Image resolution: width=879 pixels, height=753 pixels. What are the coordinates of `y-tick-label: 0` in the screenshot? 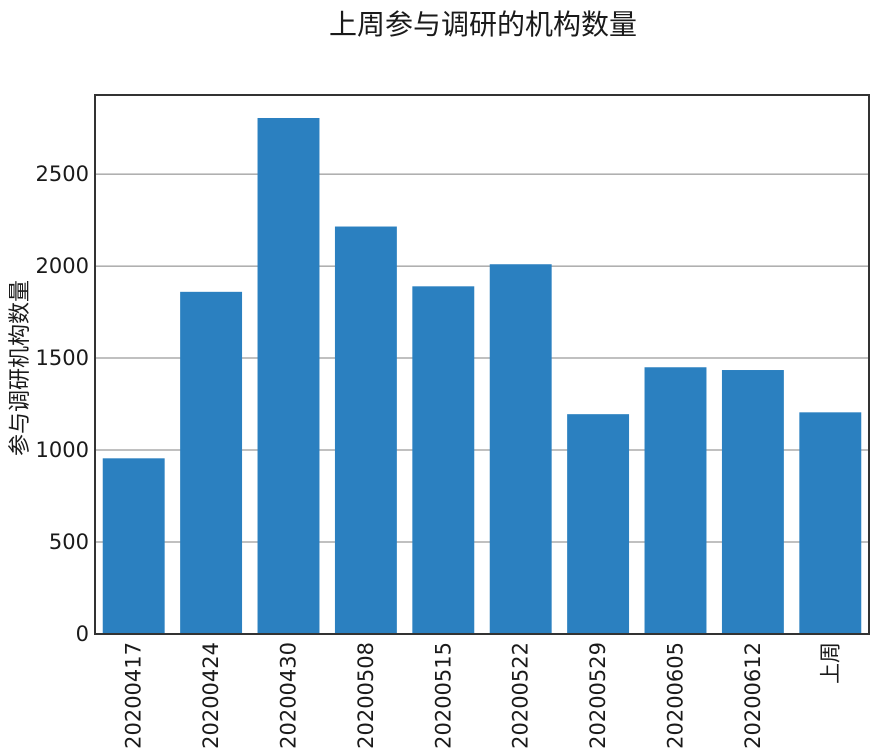 It's located at (82, 634).